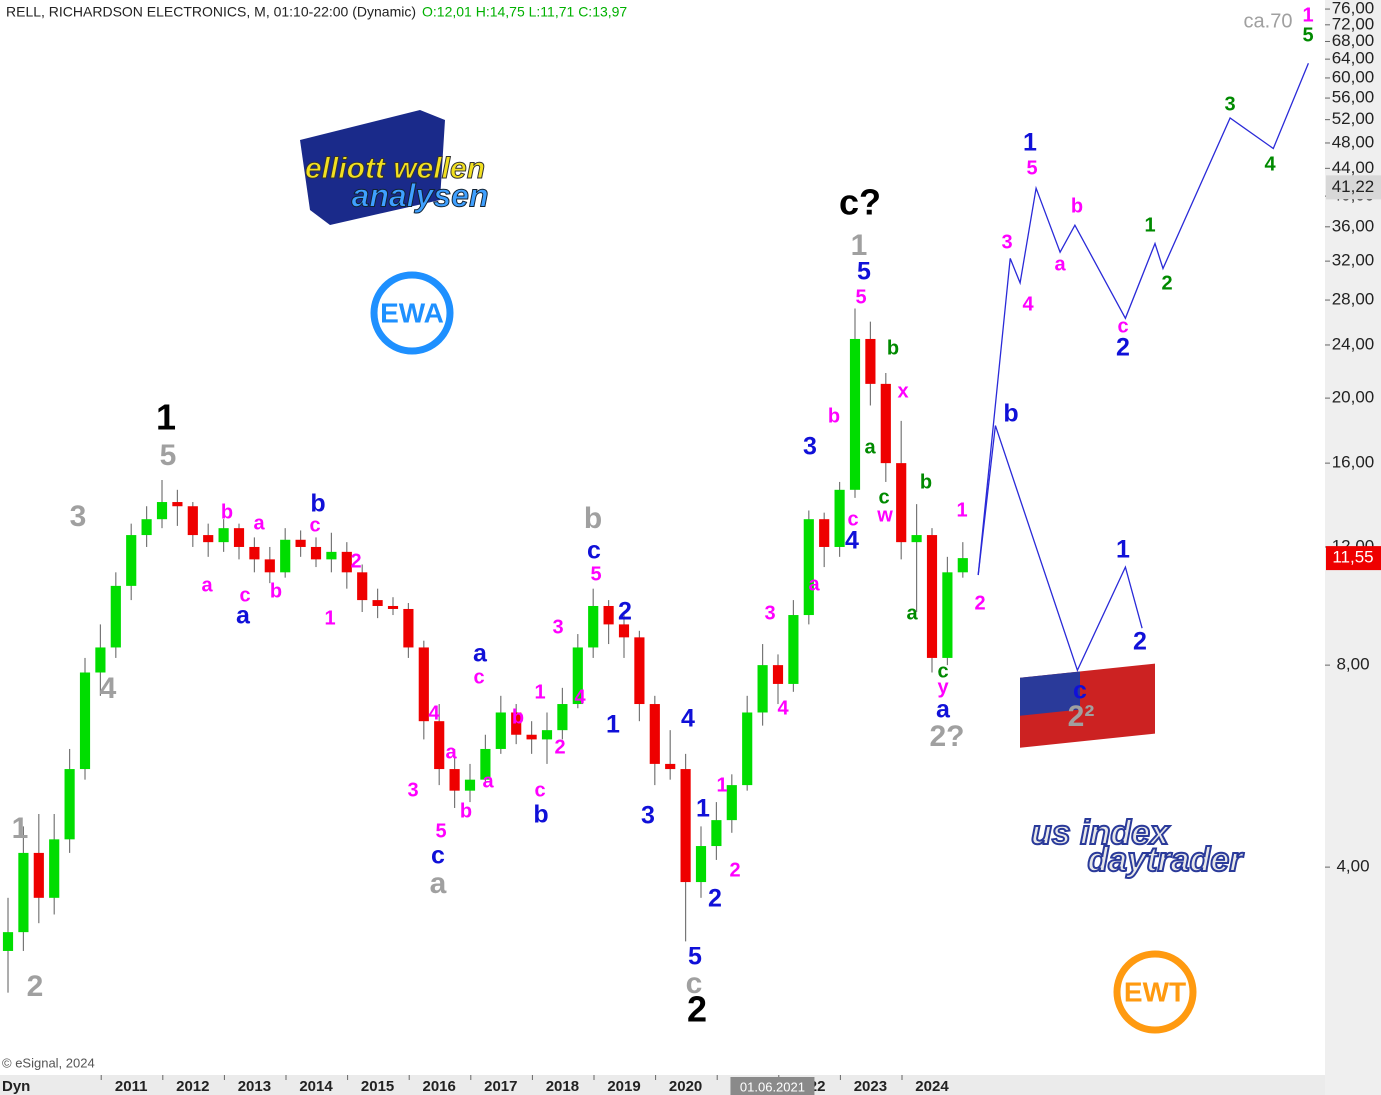  What do you see at coordinates (1353, 118) in the screenshot?
I see `y-tick-label: 52,00` at bounding box center [1353, 118].